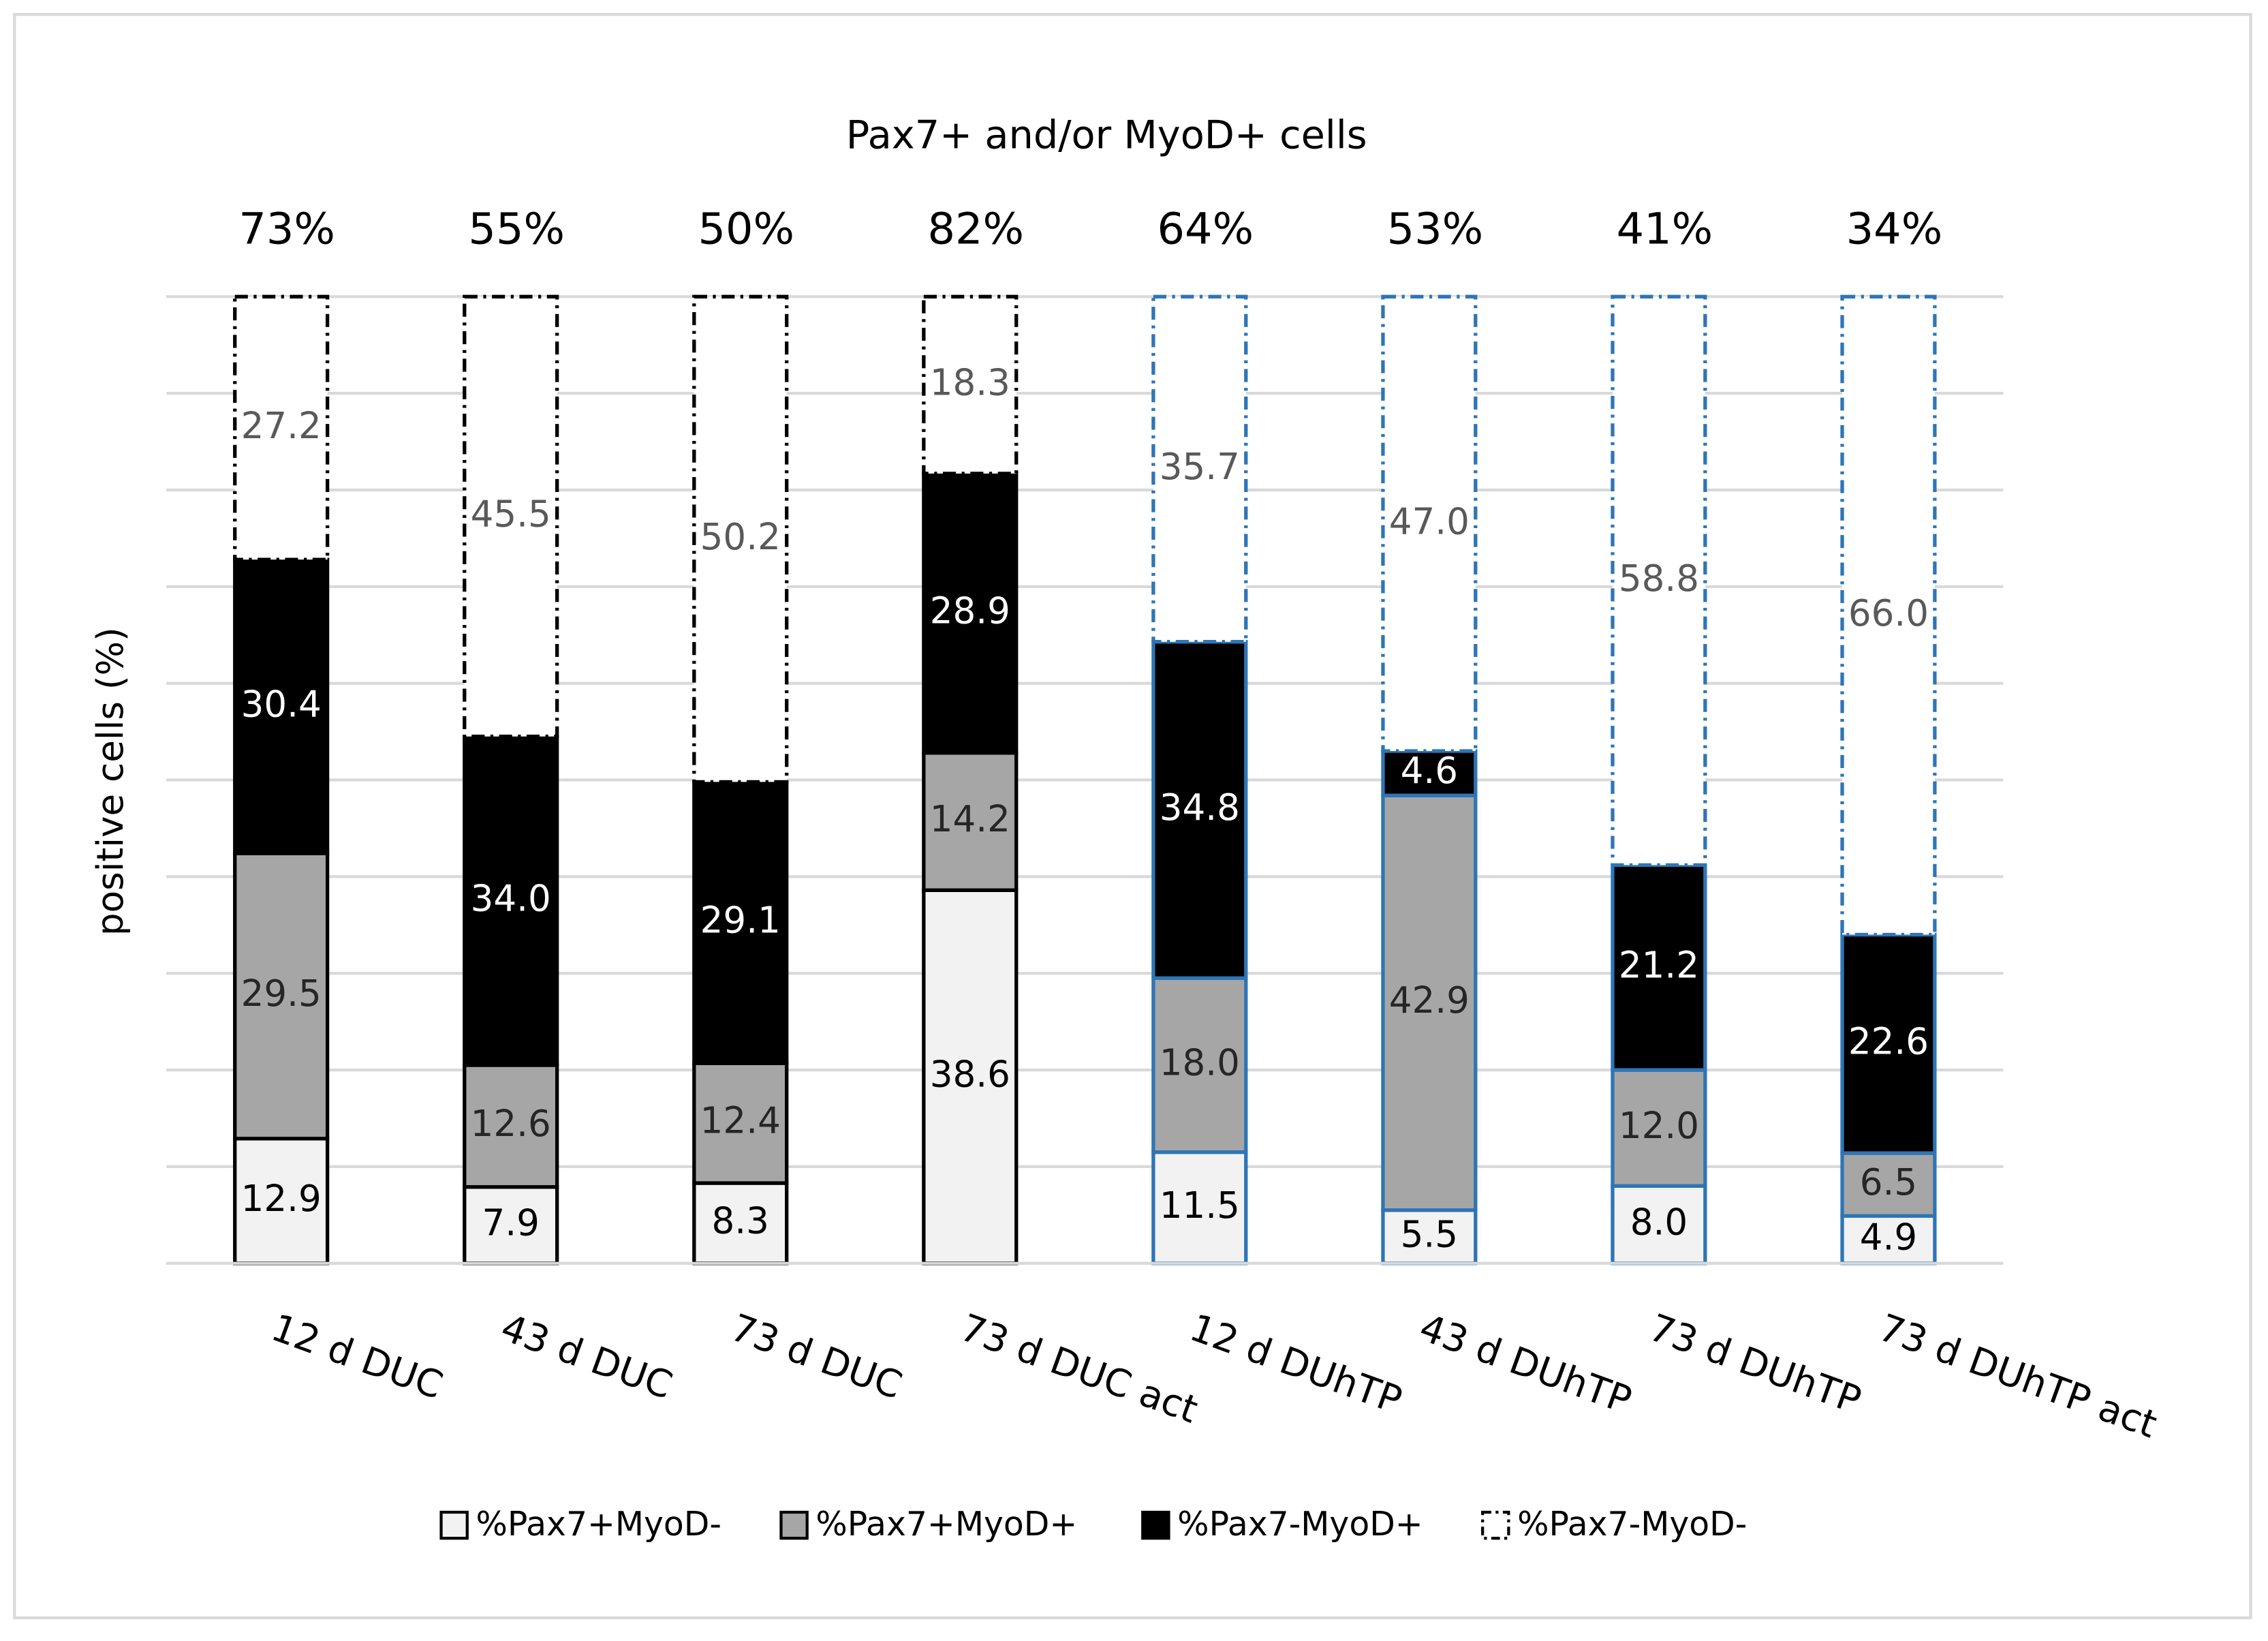 The width and height of the screenshot is (2268, 1641). I want to click on data-label: 6.5, so click(1888, 1182).